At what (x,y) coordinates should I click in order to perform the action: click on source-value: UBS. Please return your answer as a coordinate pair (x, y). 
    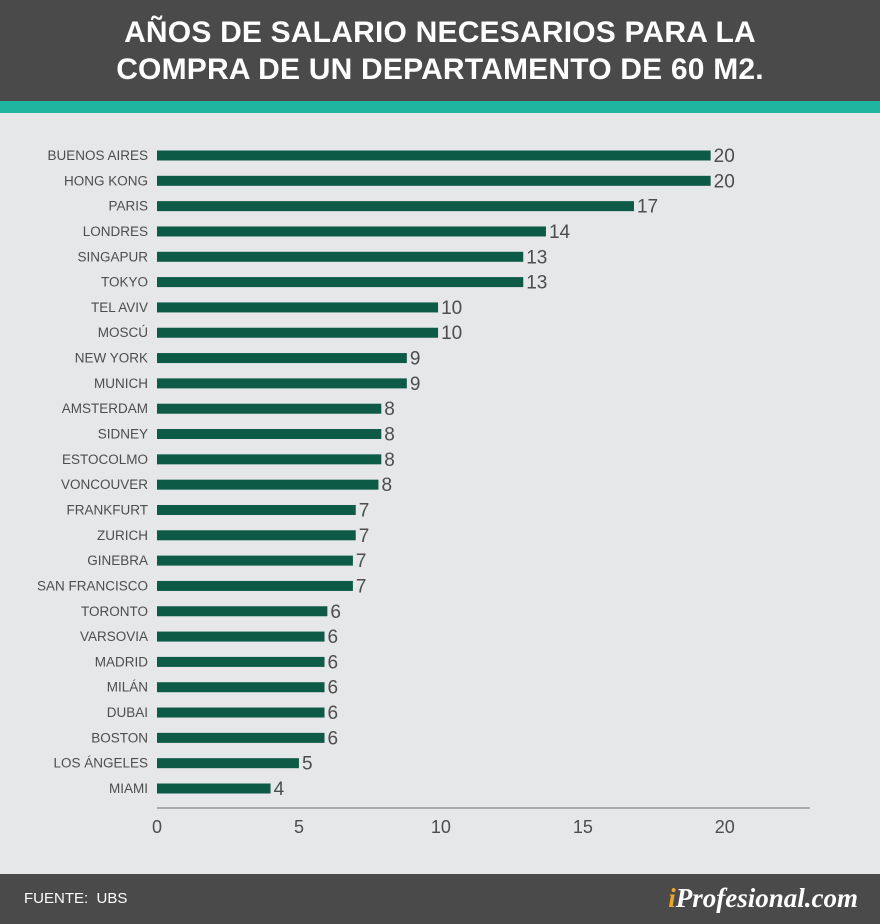
    Looking at the image, I should click on (112, 898).